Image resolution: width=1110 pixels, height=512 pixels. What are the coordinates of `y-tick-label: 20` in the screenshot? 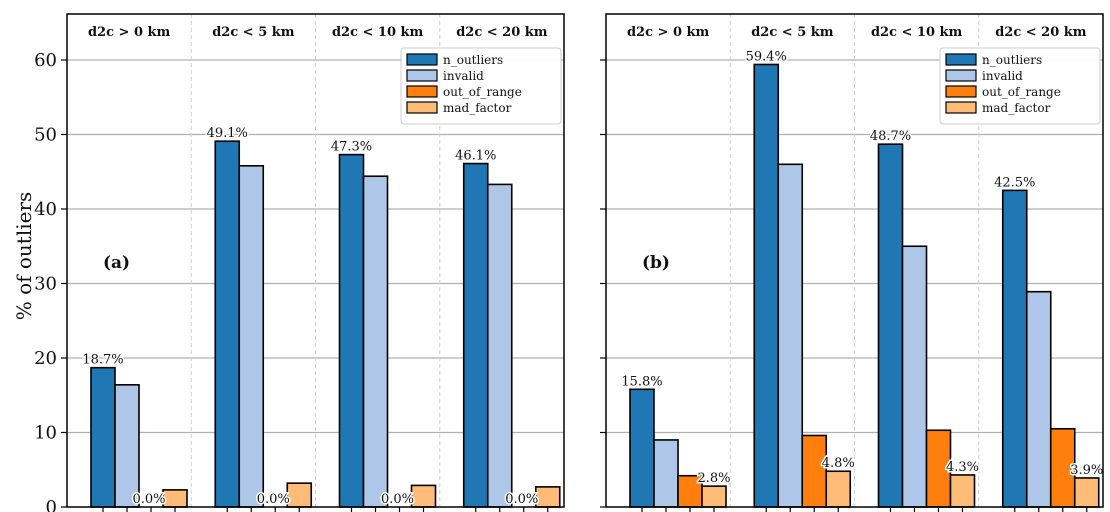 It's located at (45, 358).